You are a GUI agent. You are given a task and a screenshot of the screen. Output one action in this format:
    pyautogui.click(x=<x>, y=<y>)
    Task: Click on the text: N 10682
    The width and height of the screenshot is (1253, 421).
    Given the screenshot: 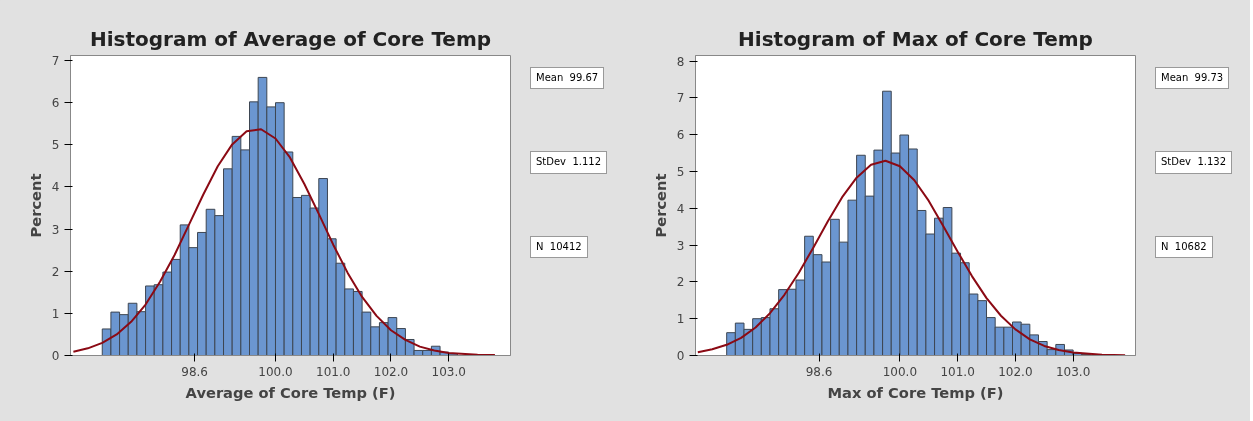 What is the action you would take?
    pyautogui.click(x=1184, y=246)
    